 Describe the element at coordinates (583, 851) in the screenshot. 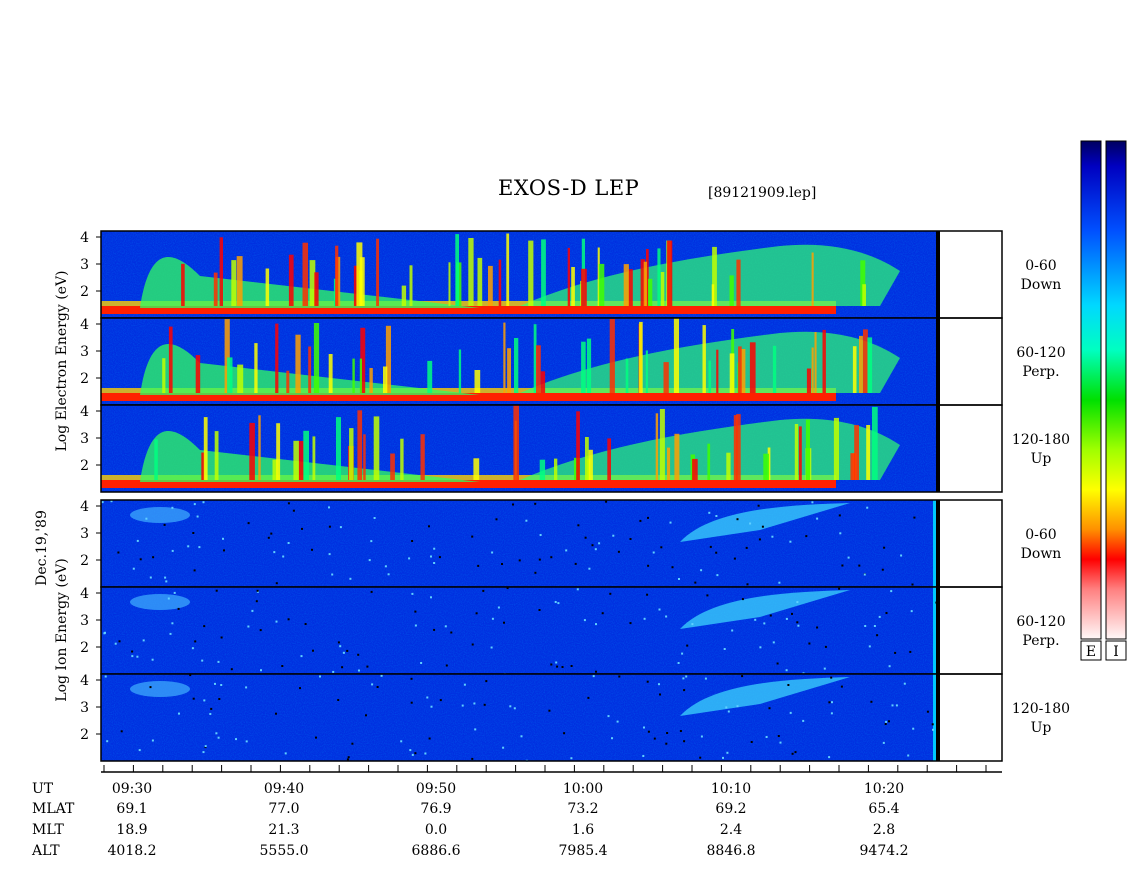

I see `orbit-cell-alt: 7985.4` at that location.